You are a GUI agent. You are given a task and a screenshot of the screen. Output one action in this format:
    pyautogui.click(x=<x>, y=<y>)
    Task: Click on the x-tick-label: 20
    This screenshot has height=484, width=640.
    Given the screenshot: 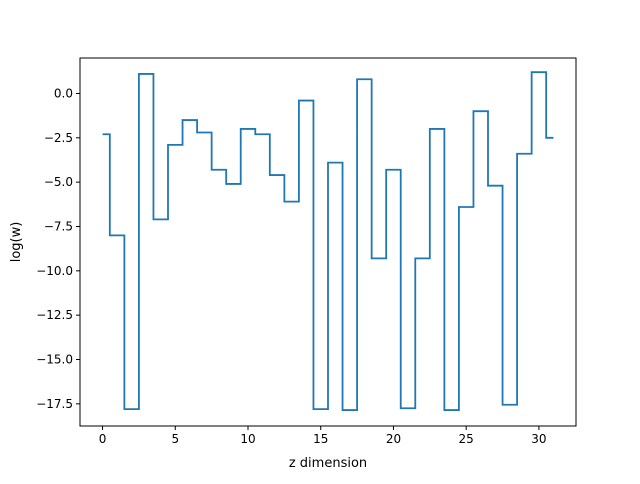 What is the action you would take?
    pyautogui.click(x=393, y=439)
    